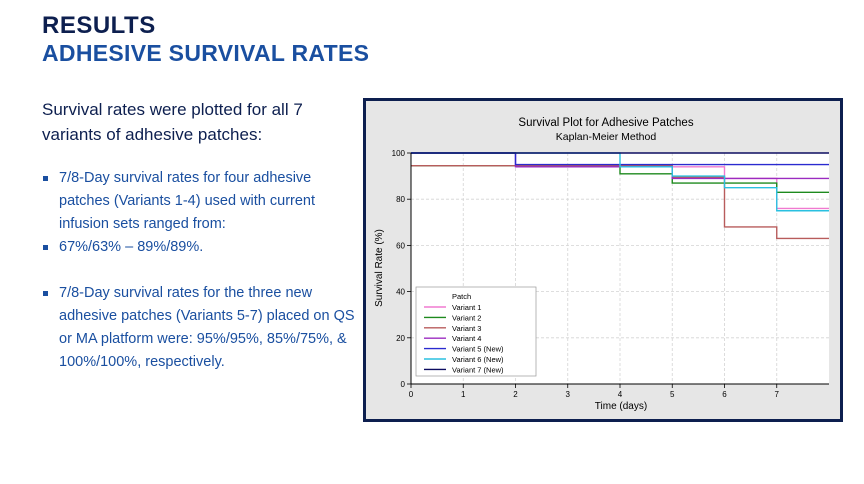 This screenshot has height=484, width=864. Describe the element at coordinates (568, 394) in the screenshot. I see `x-tick-label: 3` at that location.